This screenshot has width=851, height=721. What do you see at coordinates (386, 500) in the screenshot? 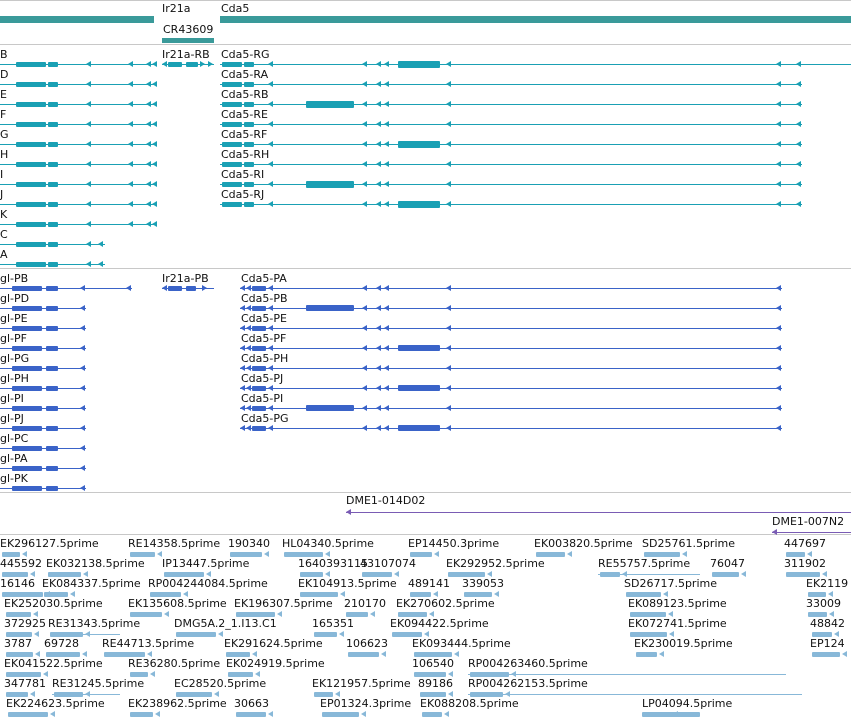
I see `clone-label: DME1-014D02` at bounding box center [386, 500].